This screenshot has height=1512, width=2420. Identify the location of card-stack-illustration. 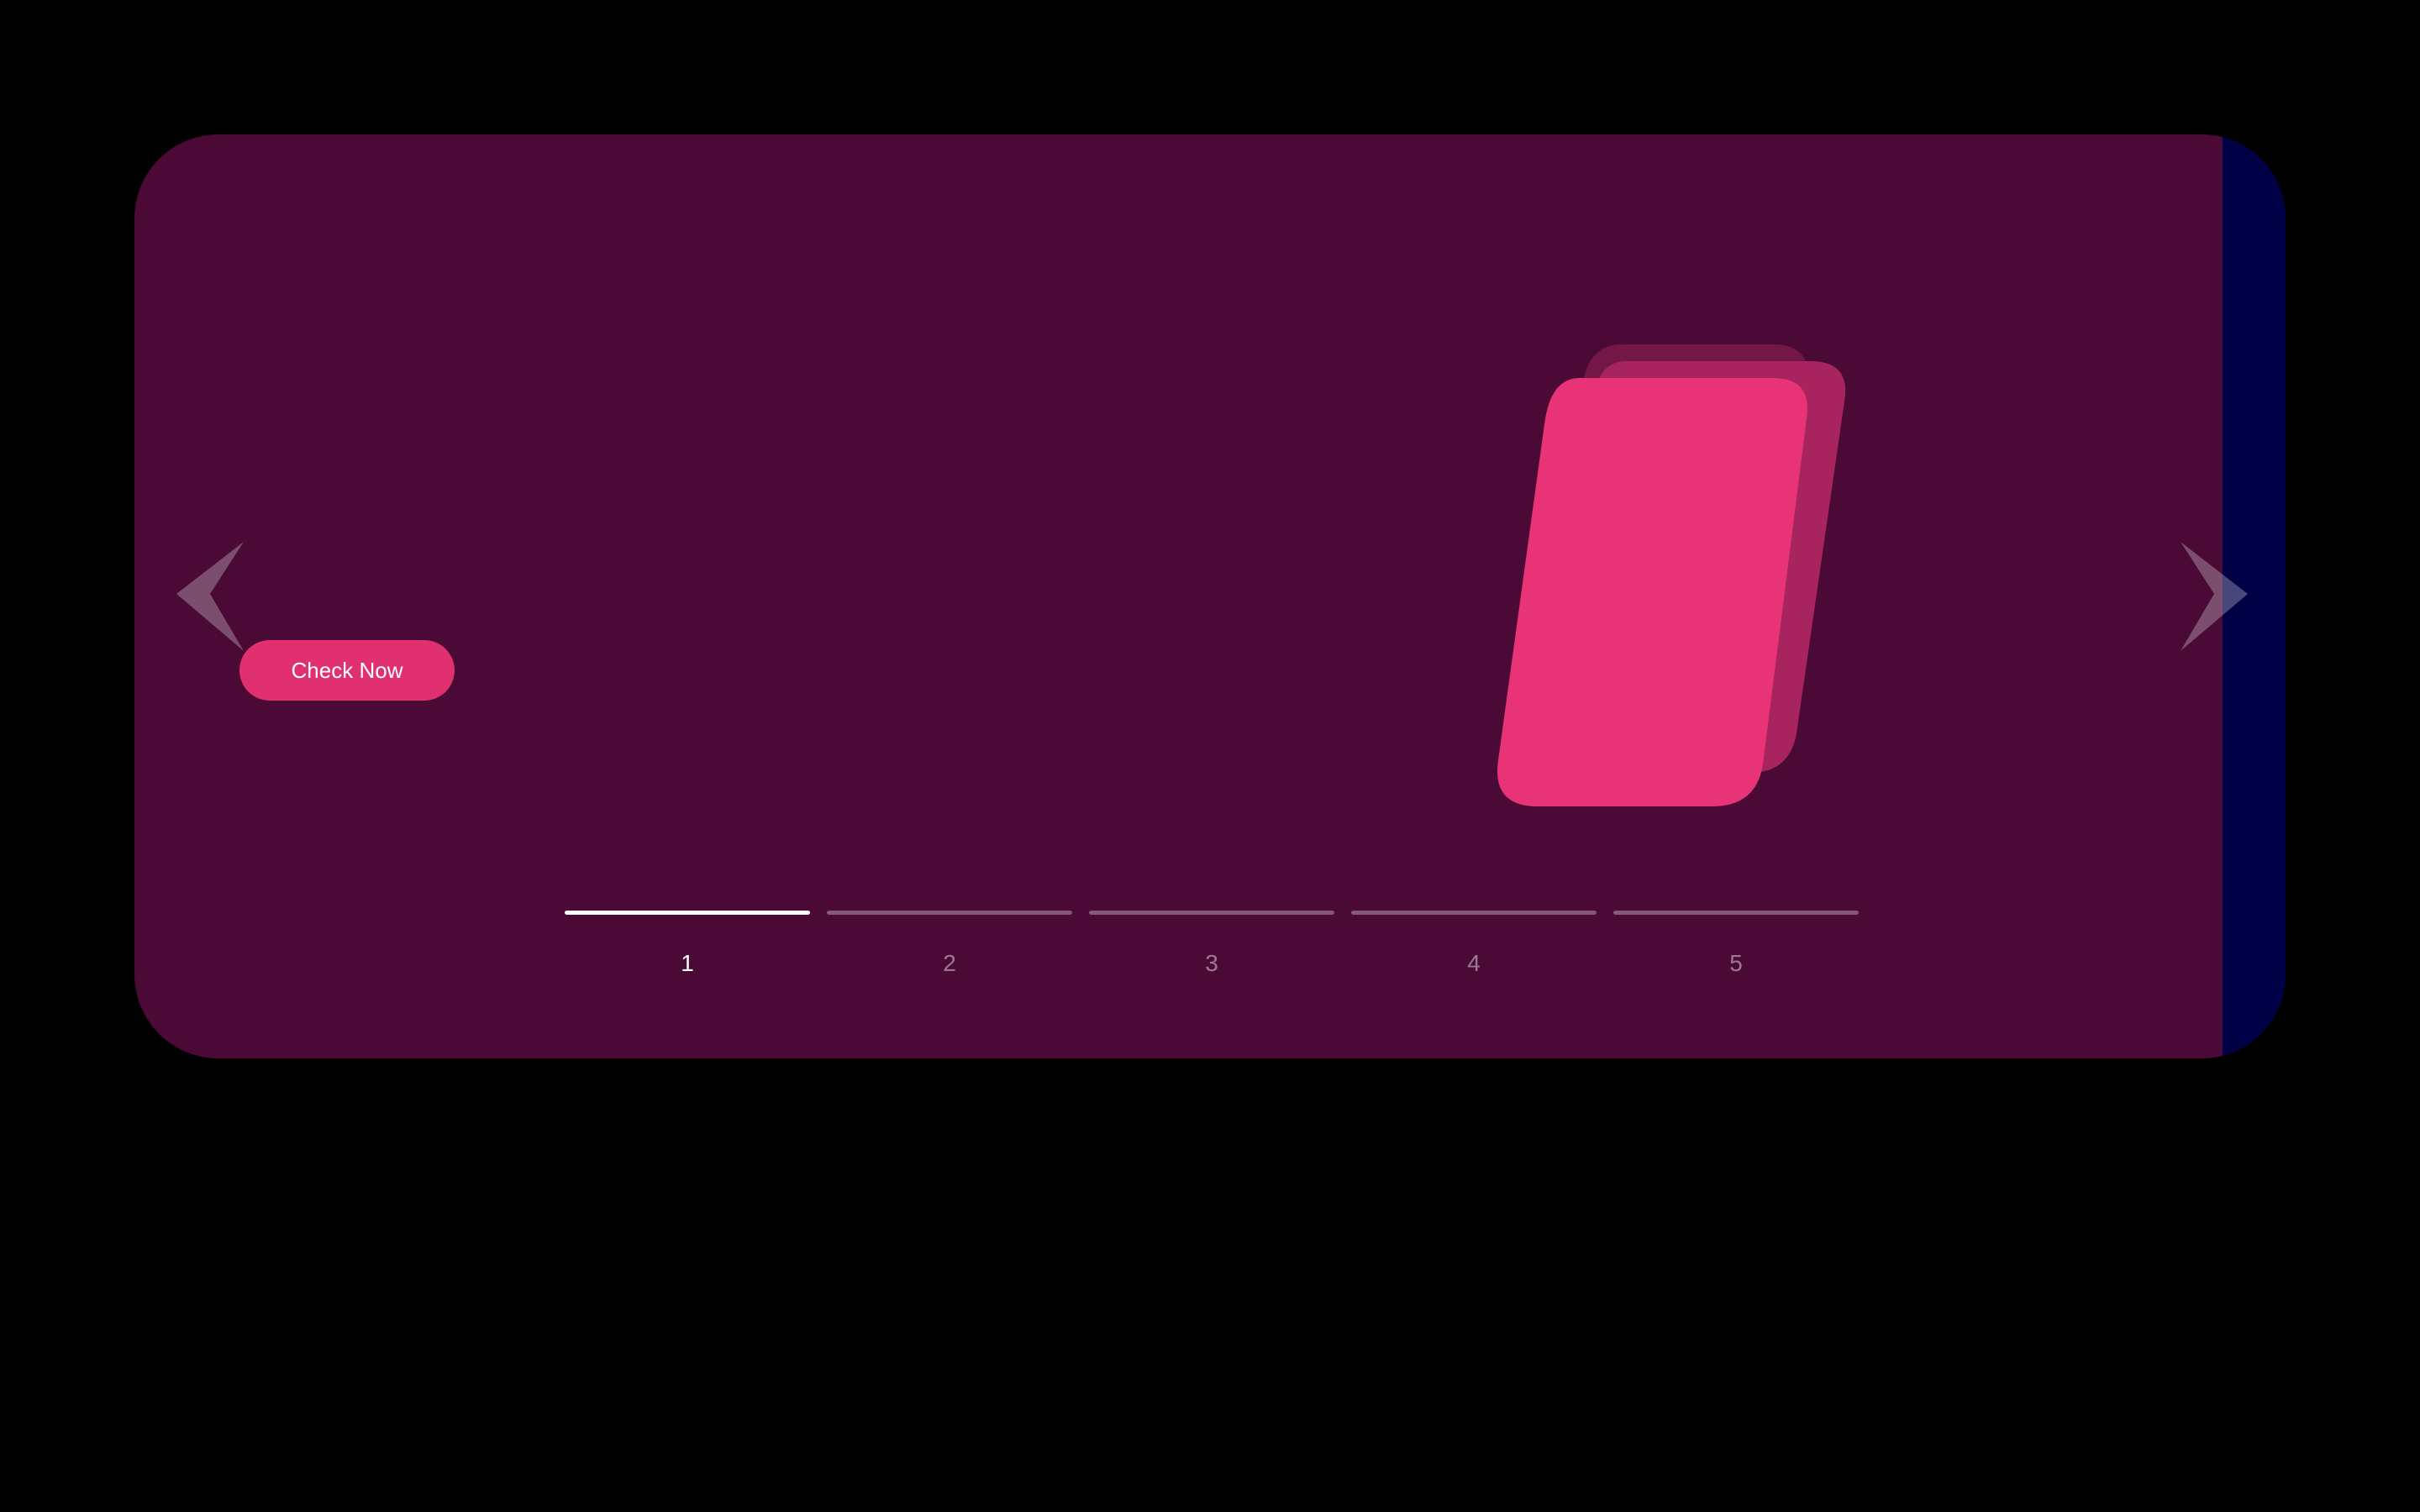
(1731, 588).